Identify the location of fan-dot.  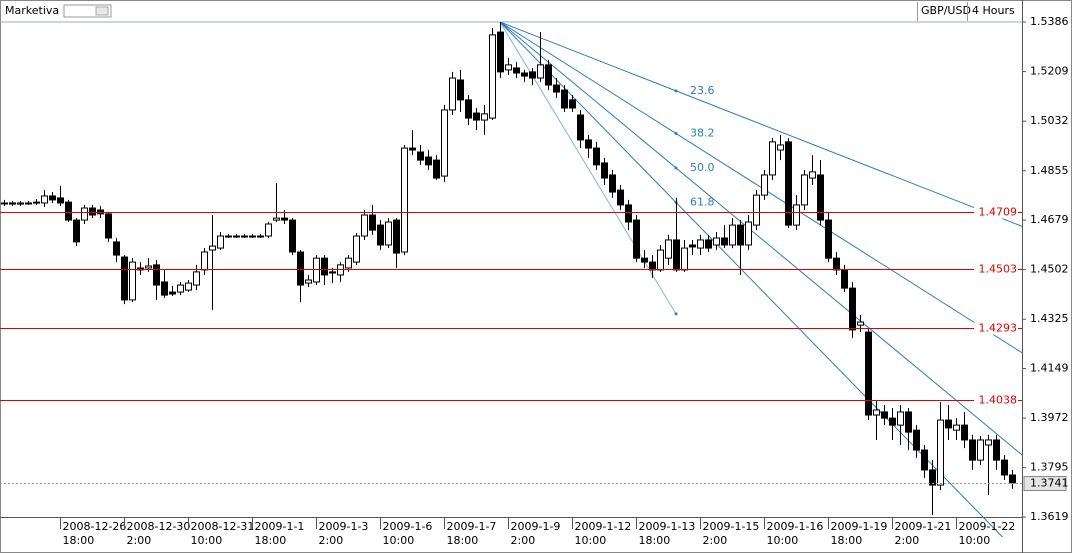
(676, 134).